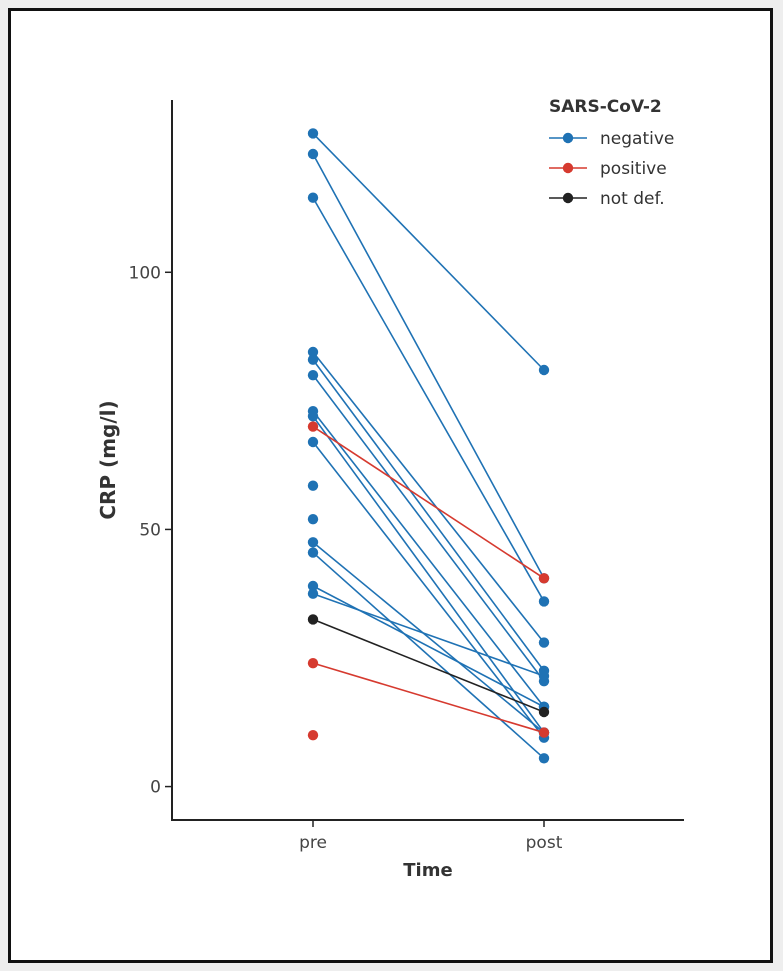  I want to click on y-tick-label: 50, so click(150, 530).